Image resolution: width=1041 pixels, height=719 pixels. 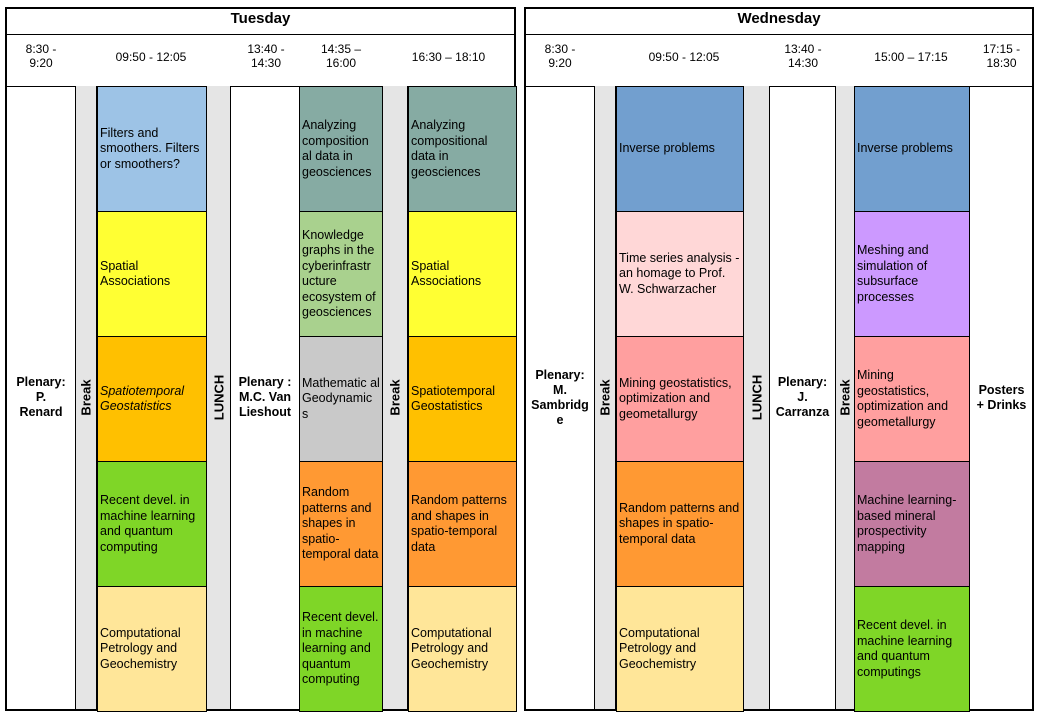 What do you see at coordinates (969, 397) in the screenshot?
I see `column-divider` at bounding box center [969, 397].